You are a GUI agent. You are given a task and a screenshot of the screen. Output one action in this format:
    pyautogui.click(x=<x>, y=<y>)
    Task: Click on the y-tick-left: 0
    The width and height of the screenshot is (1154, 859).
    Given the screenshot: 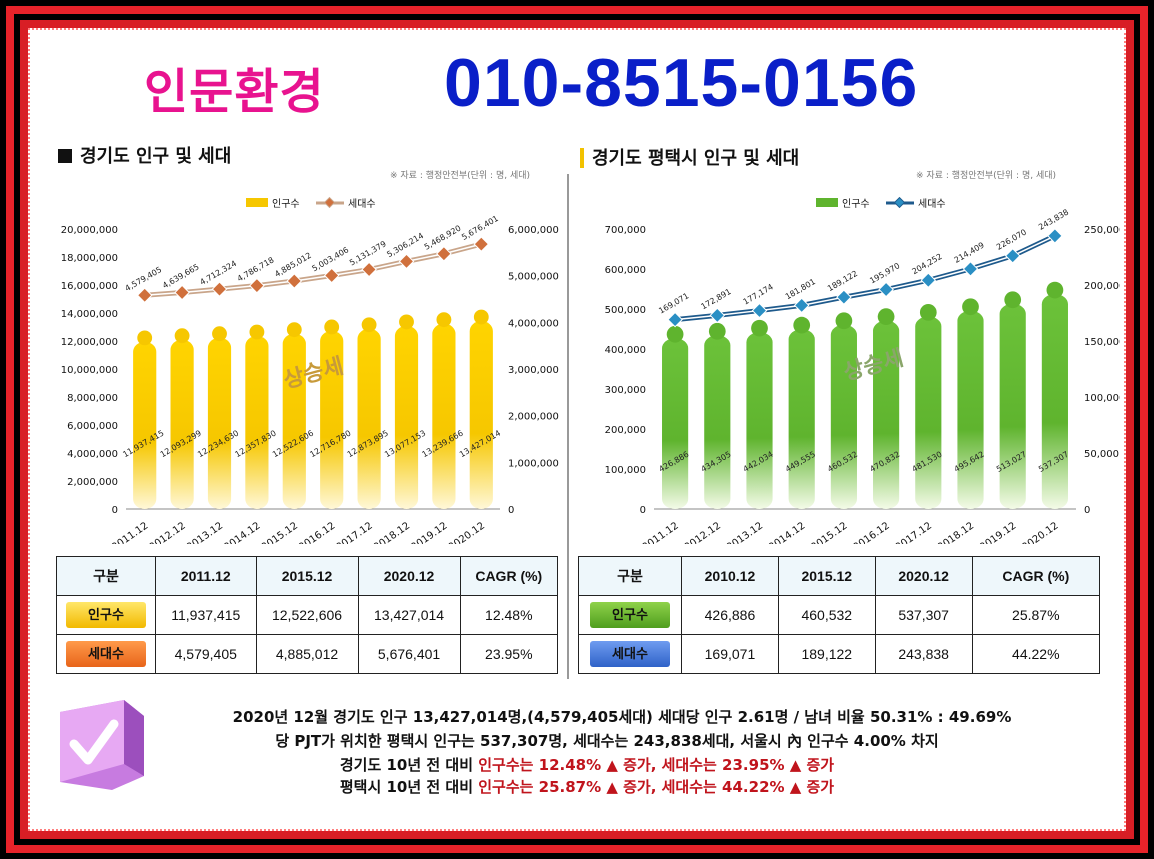 What is the action you would take?
    pyautogui.click(x=643, y=510)
    